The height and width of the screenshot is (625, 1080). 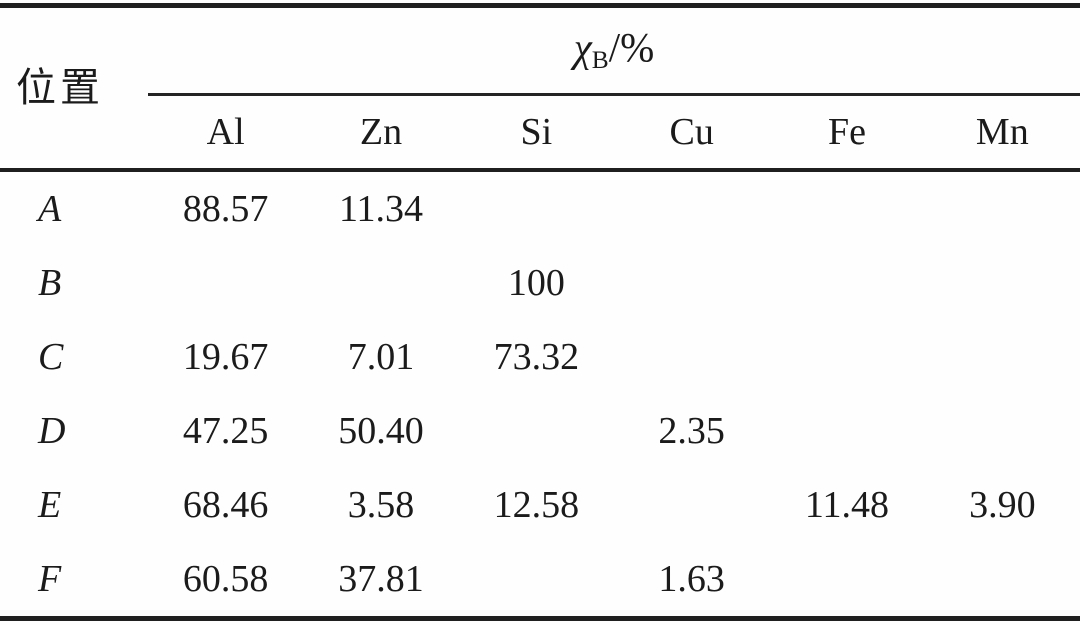 I want to click on table-row-b: B 100, so click(x=540, y=283).